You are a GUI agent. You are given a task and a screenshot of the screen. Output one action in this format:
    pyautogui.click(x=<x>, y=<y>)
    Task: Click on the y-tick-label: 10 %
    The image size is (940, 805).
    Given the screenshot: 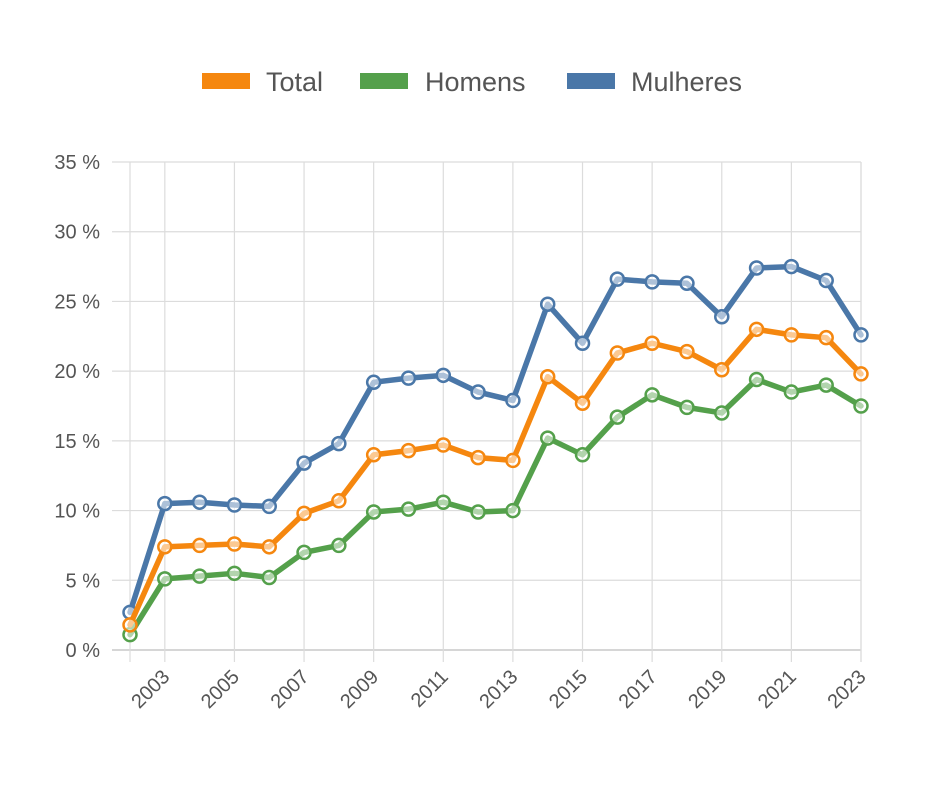 What is the action you would take?
    pyautogui.click(x=77, y=512)
    